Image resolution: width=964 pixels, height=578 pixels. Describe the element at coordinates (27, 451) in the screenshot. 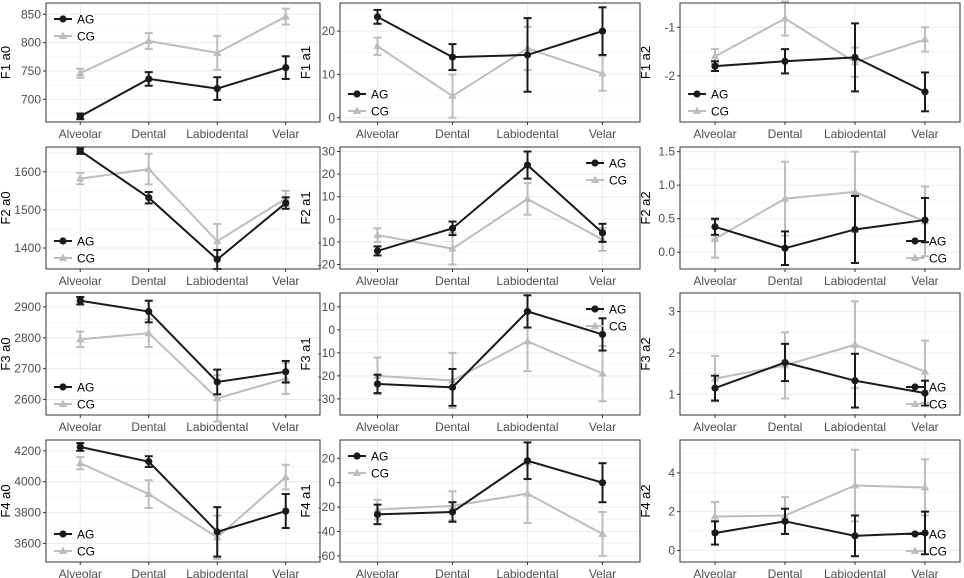

I see `y-tick-label: 4200` at that location.